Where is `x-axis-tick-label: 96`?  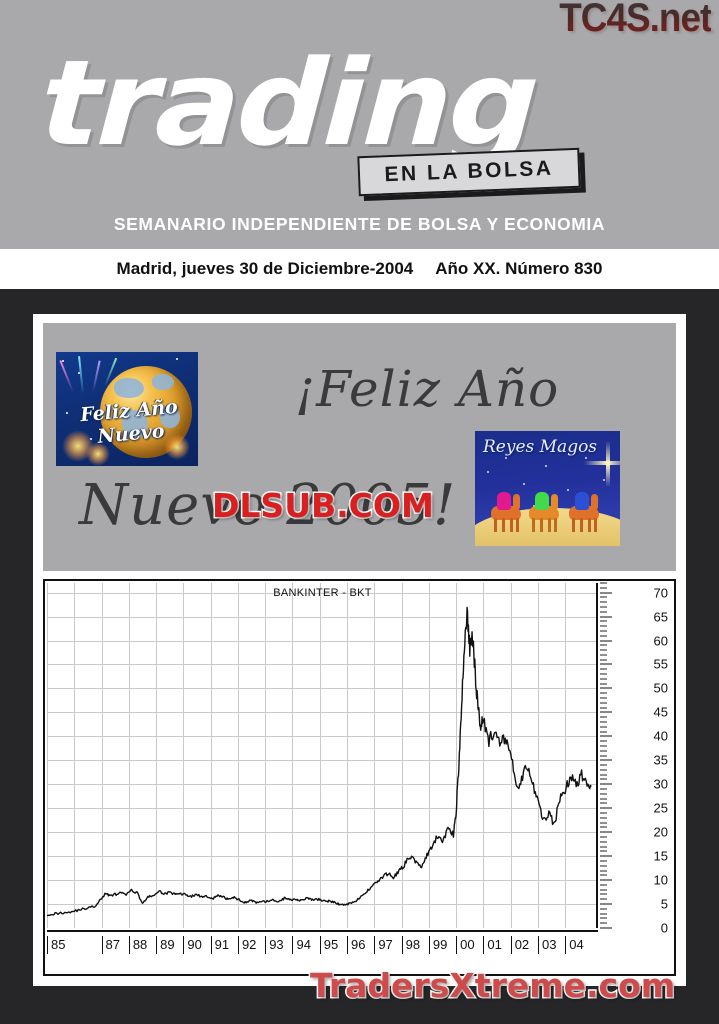
x-axis-tick-label: 96 is located at coordinates (356, 945).